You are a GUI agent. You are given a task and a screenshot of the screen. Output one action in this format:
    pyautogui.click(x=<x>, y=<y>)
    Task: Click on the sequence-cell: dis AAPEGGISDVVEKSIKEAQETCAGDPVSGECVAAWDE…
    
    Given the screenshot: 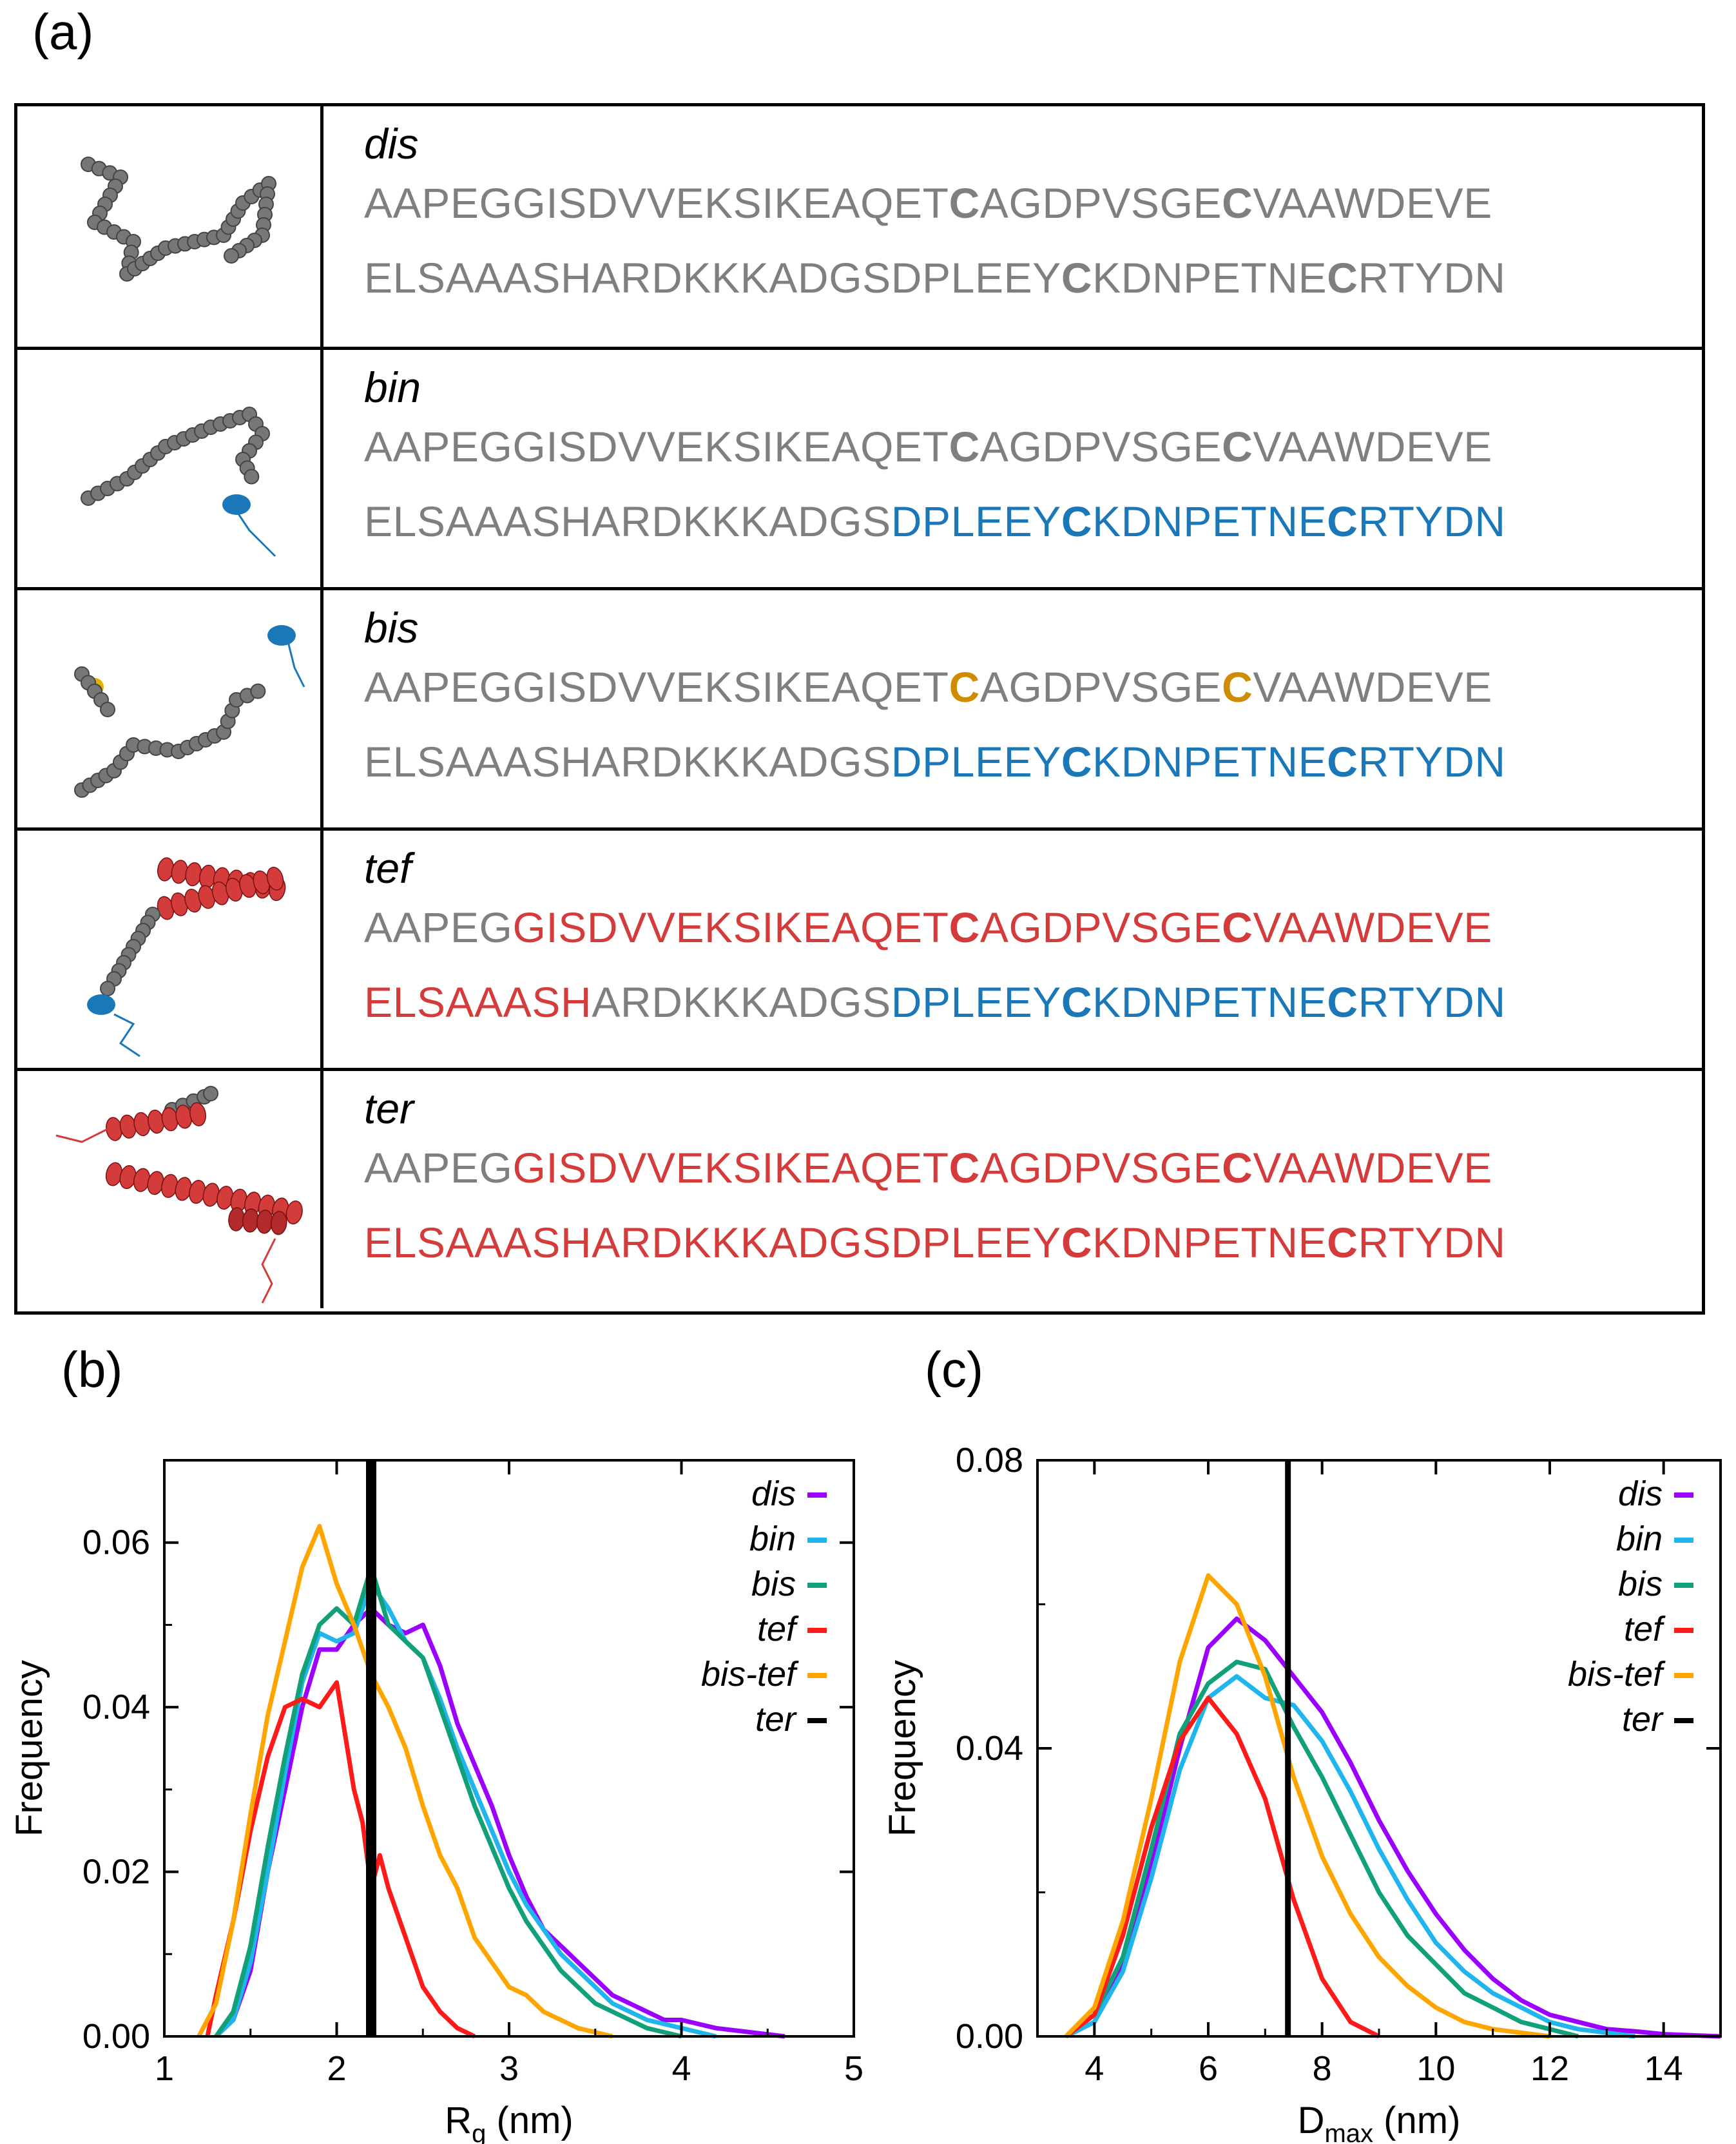 What is the action you would take?
    pyautogui.click(x=1027, y=226)
    